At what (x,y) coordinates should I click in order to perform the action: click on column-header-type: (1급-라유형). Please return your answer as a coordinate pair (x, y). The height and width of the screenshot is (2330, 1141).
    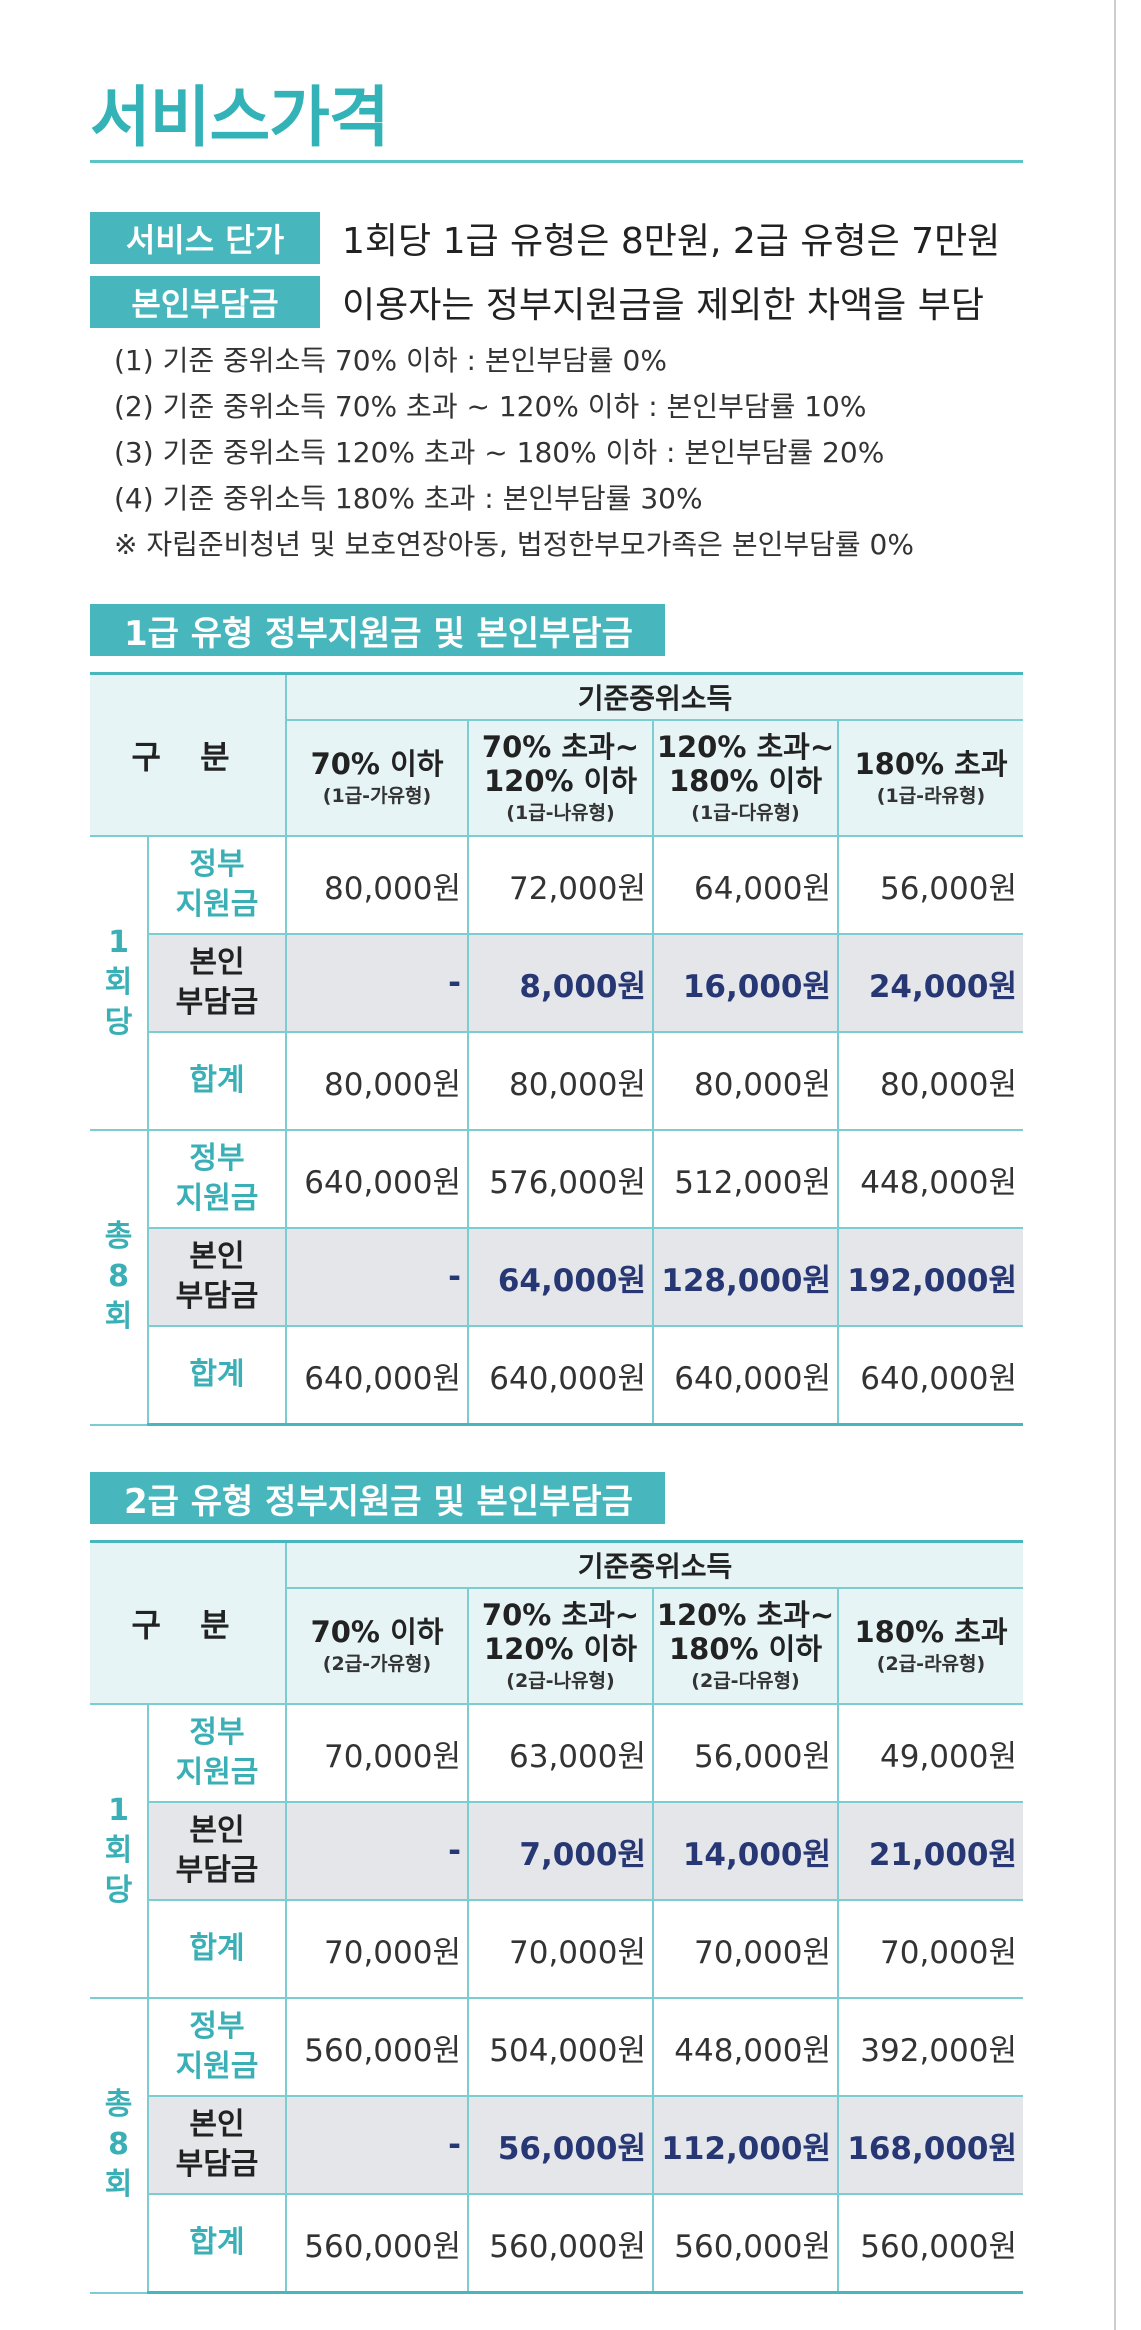
    Looking at the image, I should click on (931, 796).